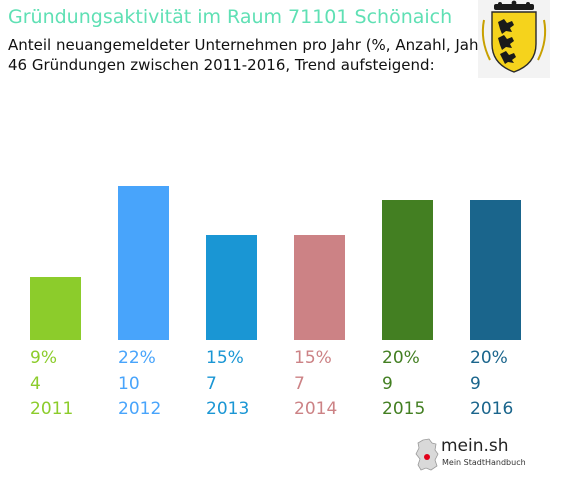 The height and width of the screenshot is (482, 562). What do you see at coordinates (43, 358) in the screenshot?
I see `percent-label-2011: 9%` at bounding box center [43, 358].